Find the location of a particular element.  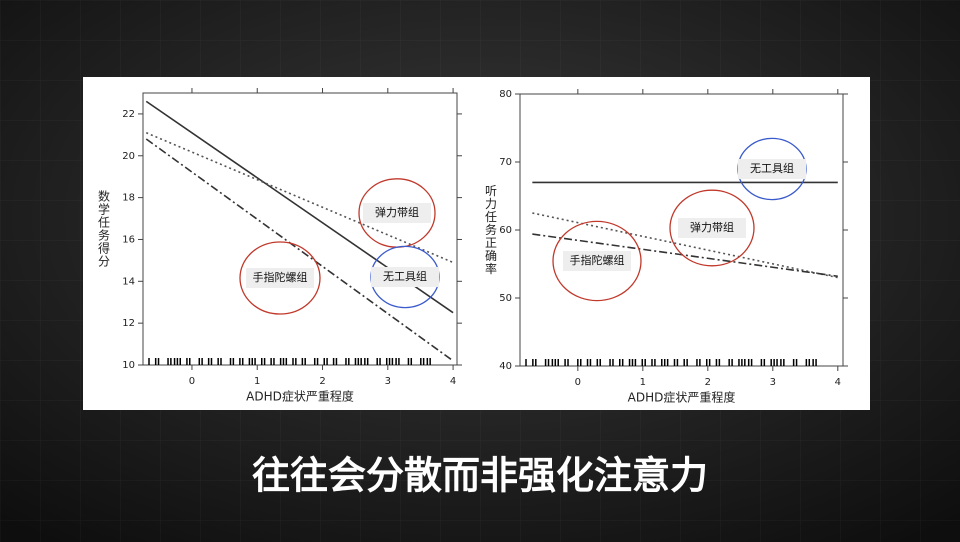

y-tick-label: 80 is located at coordinates (505, 94).